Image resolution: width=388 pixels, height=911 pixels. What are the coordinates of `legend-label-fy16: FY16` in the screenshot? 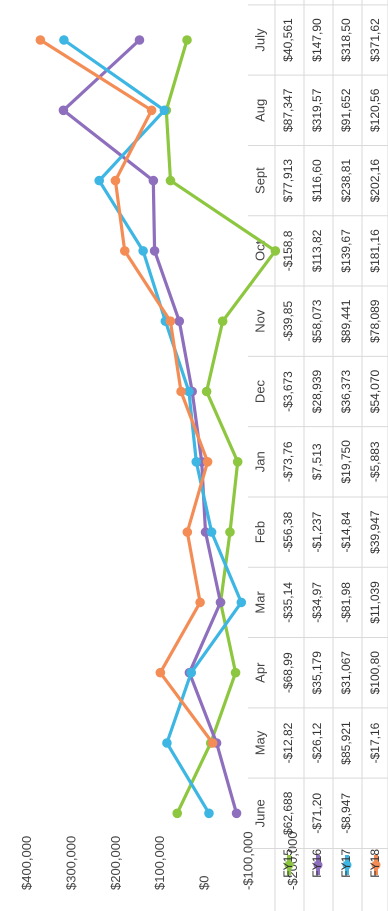 It's located at (317, 863).